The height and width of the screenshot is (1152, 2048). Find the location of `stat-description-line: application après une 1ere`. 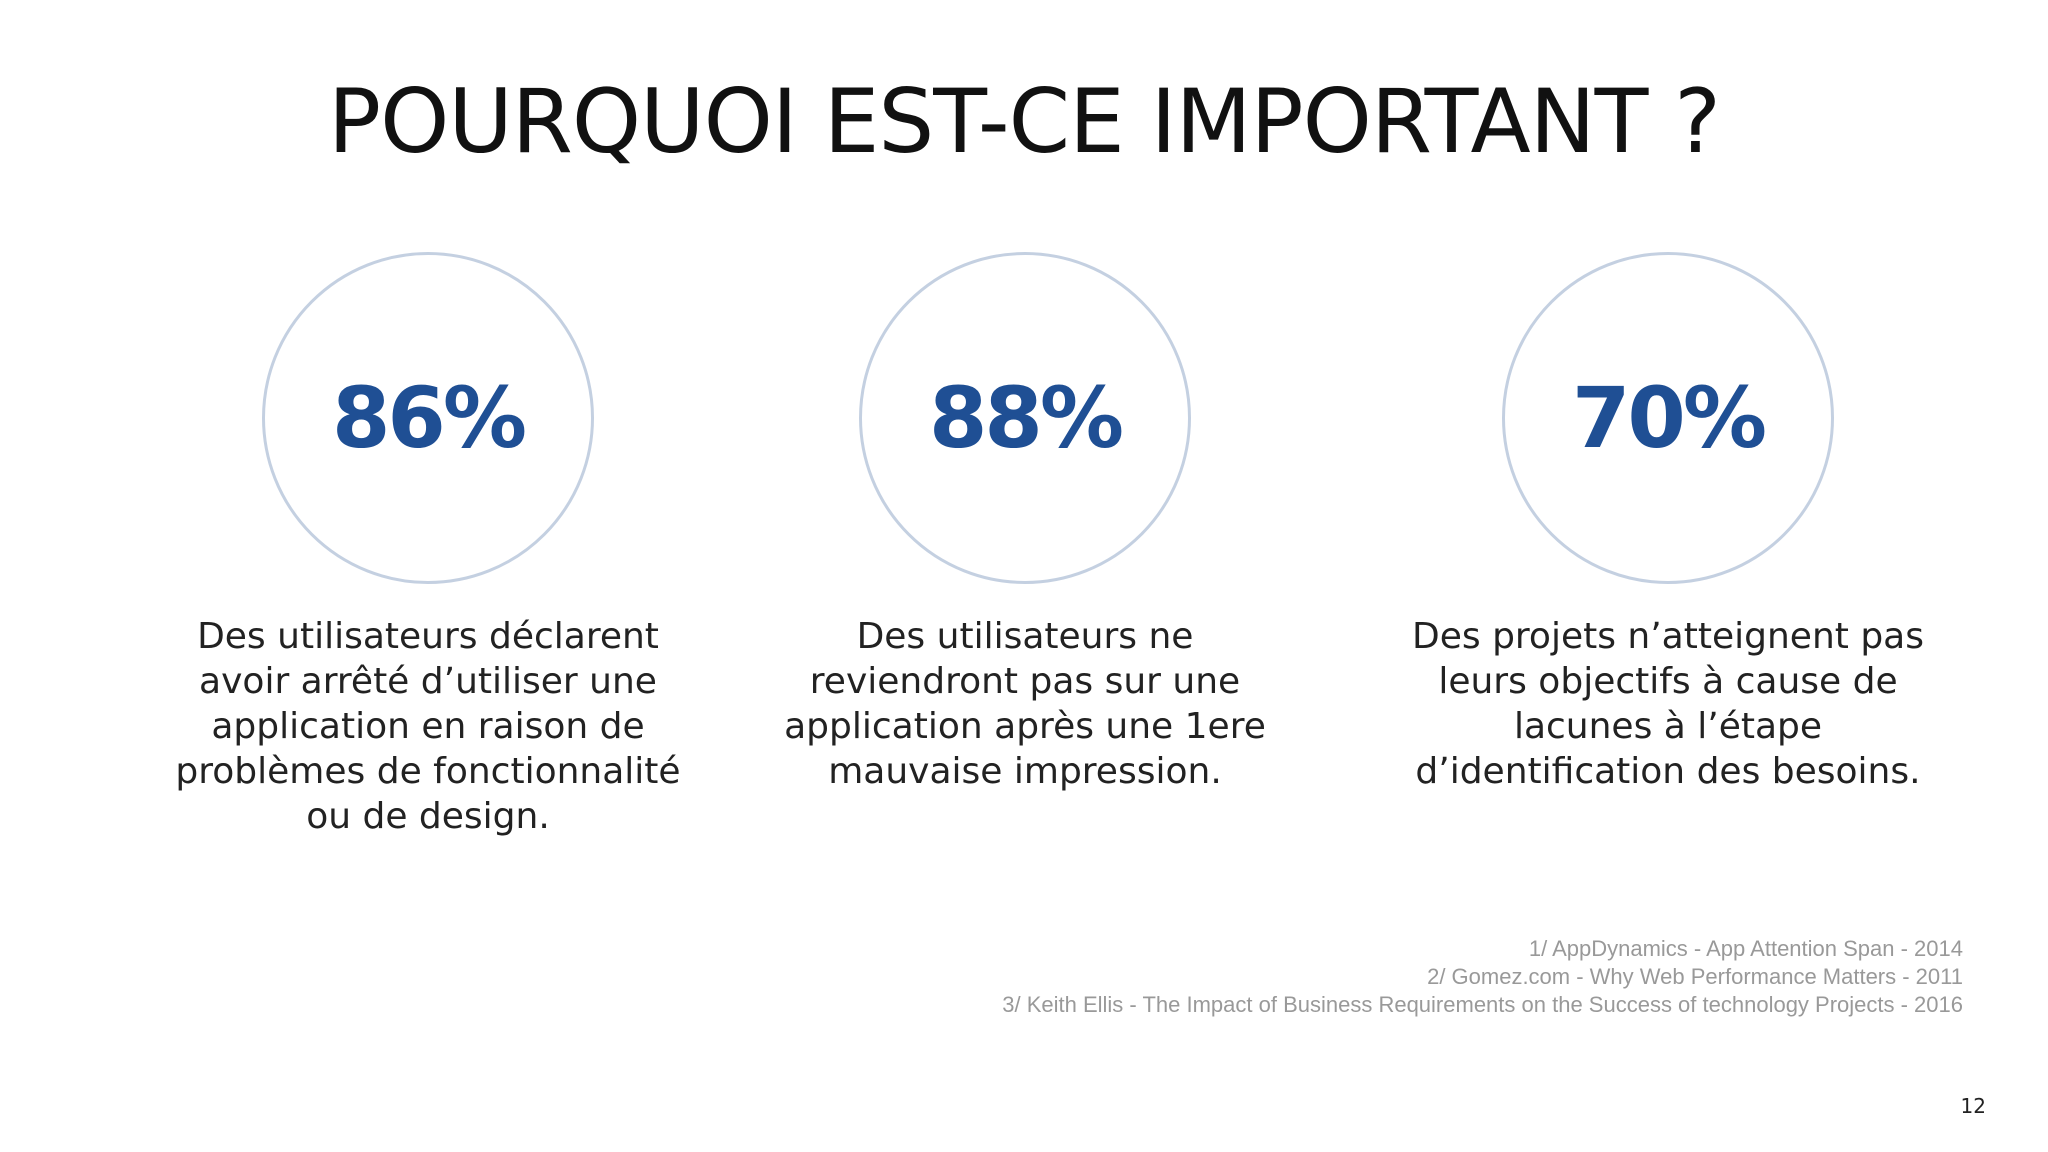

stat-description-line: application après une 1ere is located at coordinates (1025, 726).